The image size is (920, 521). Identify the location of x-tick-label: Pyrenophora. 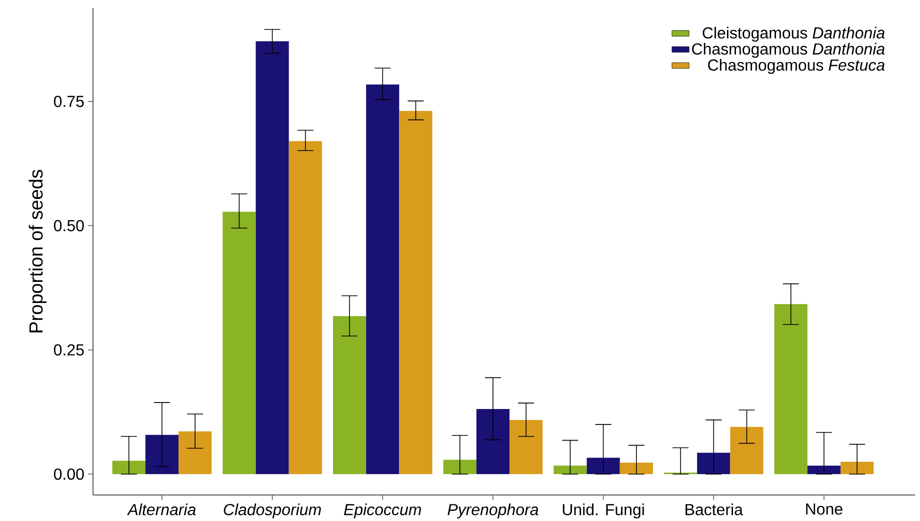
(493, 511).